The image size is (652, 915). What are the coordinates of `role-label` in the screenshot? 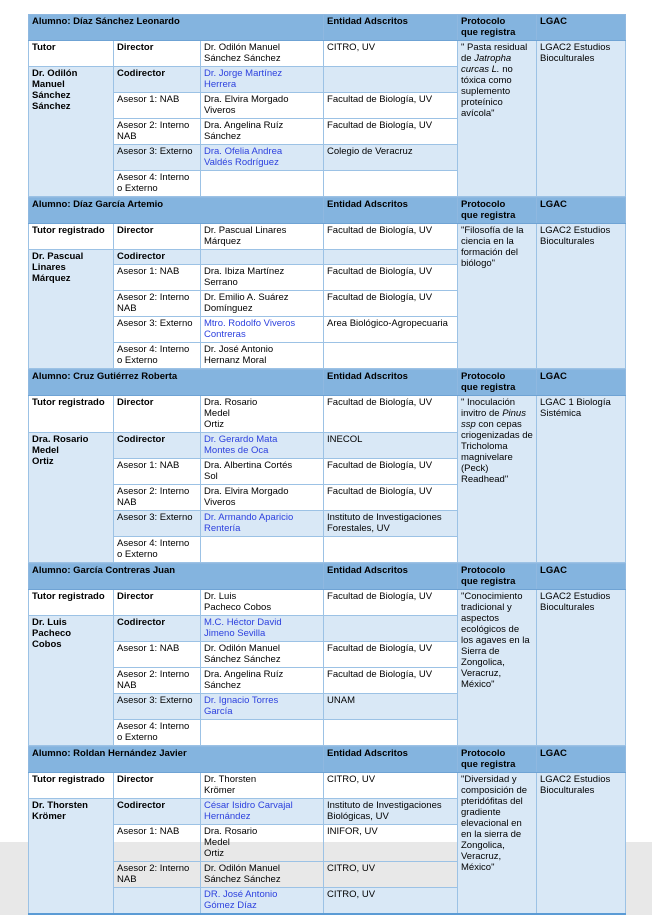 It's located at (157, 901).